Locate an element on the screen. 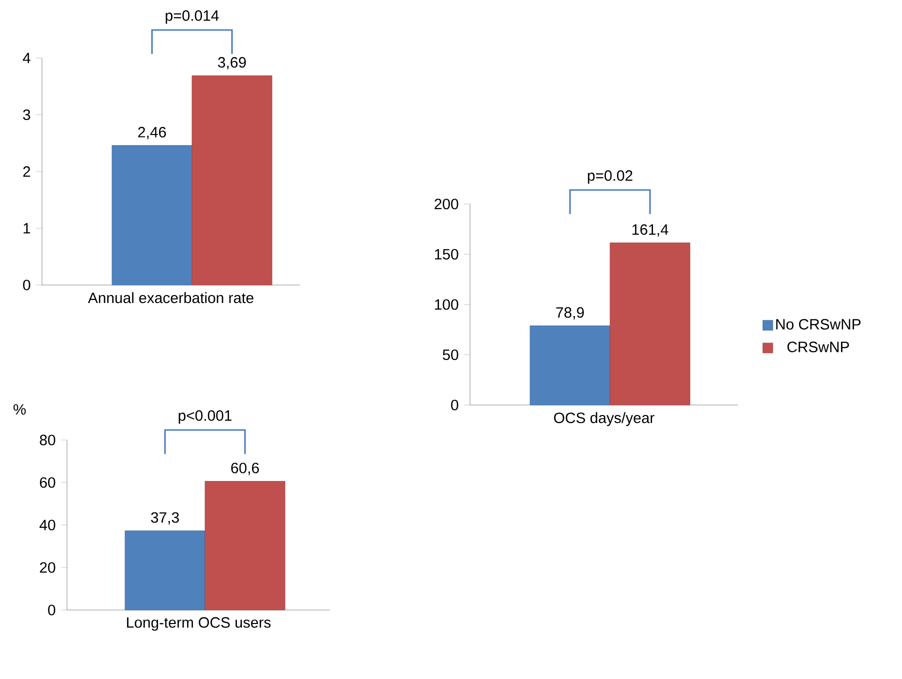  data-label: 37,3 is located at coordinates (165, 518).